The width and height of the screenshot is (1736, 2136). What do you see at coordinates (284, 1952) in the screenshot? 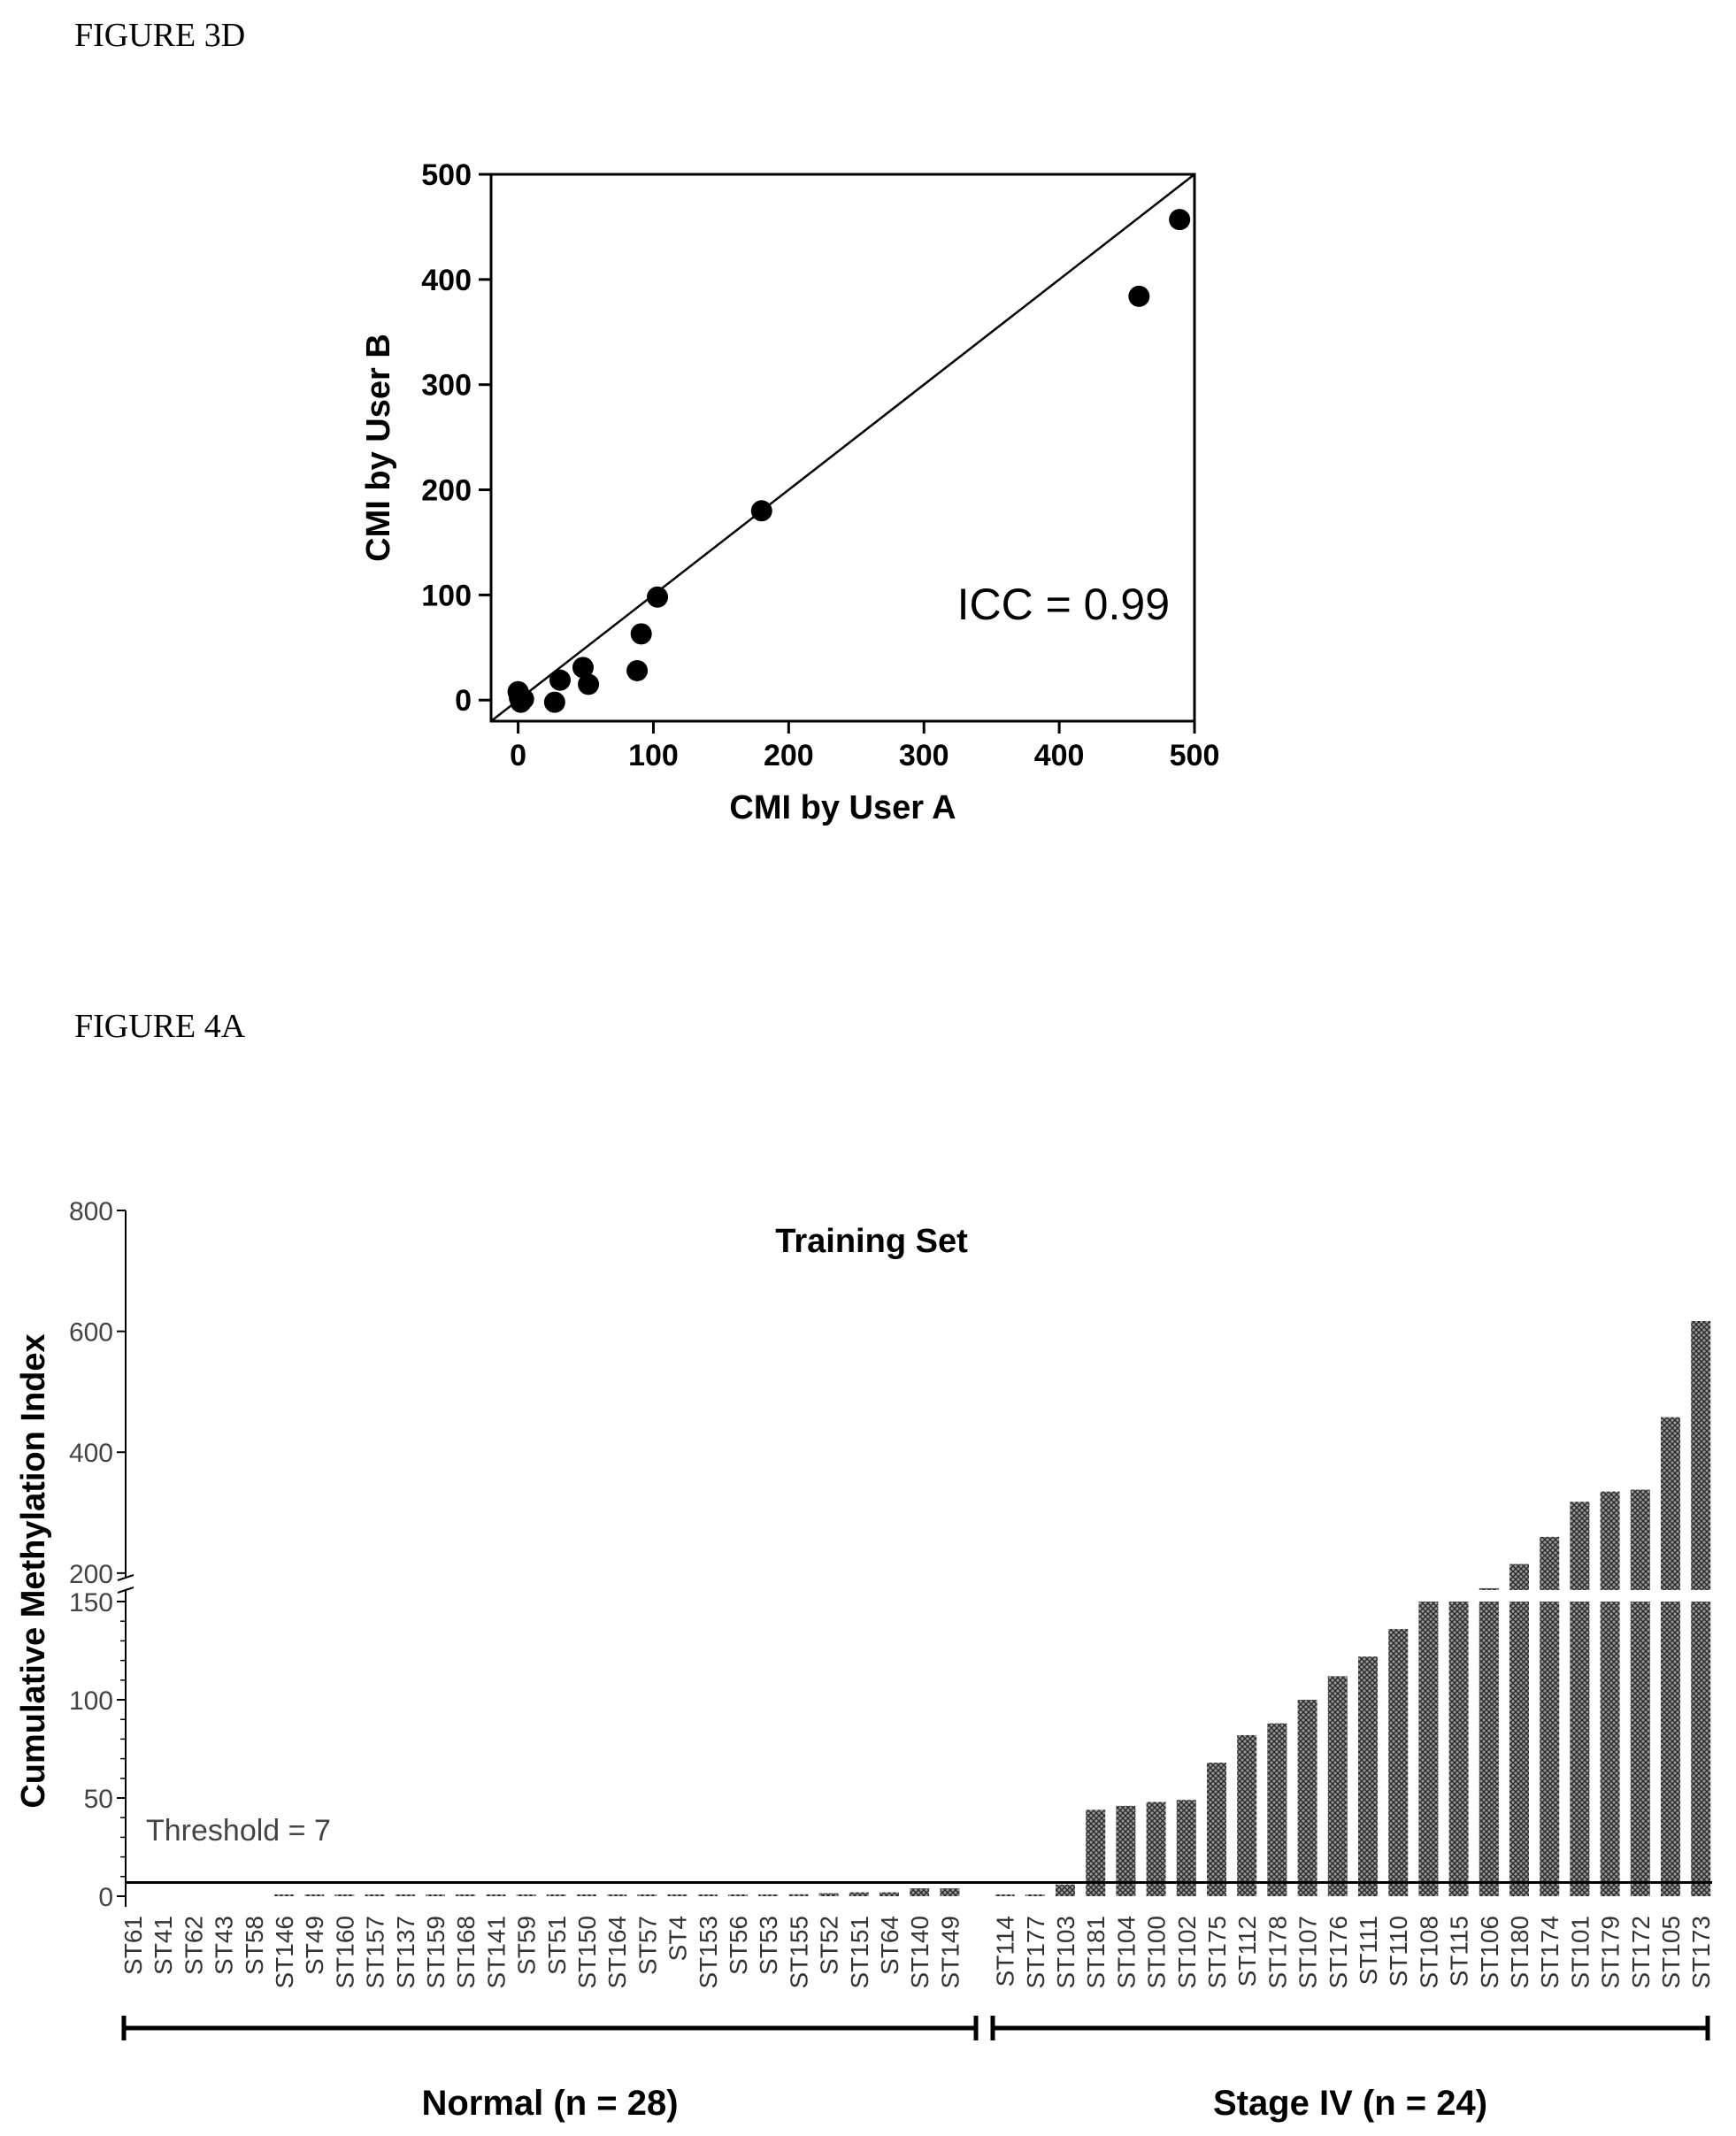
I see `category-label: ST146` at bounding box center [284, 1952].